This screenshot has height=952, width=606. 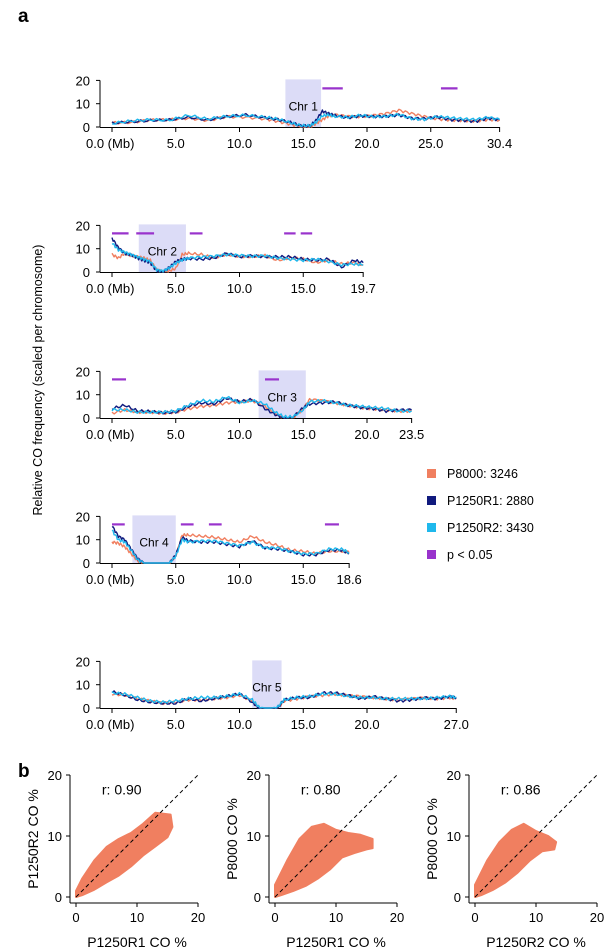 What do you see at coordinates (490, 501) in the screenshot?
I see `legend-label: P1250R1: 2880` at bounding box center [490, 501].